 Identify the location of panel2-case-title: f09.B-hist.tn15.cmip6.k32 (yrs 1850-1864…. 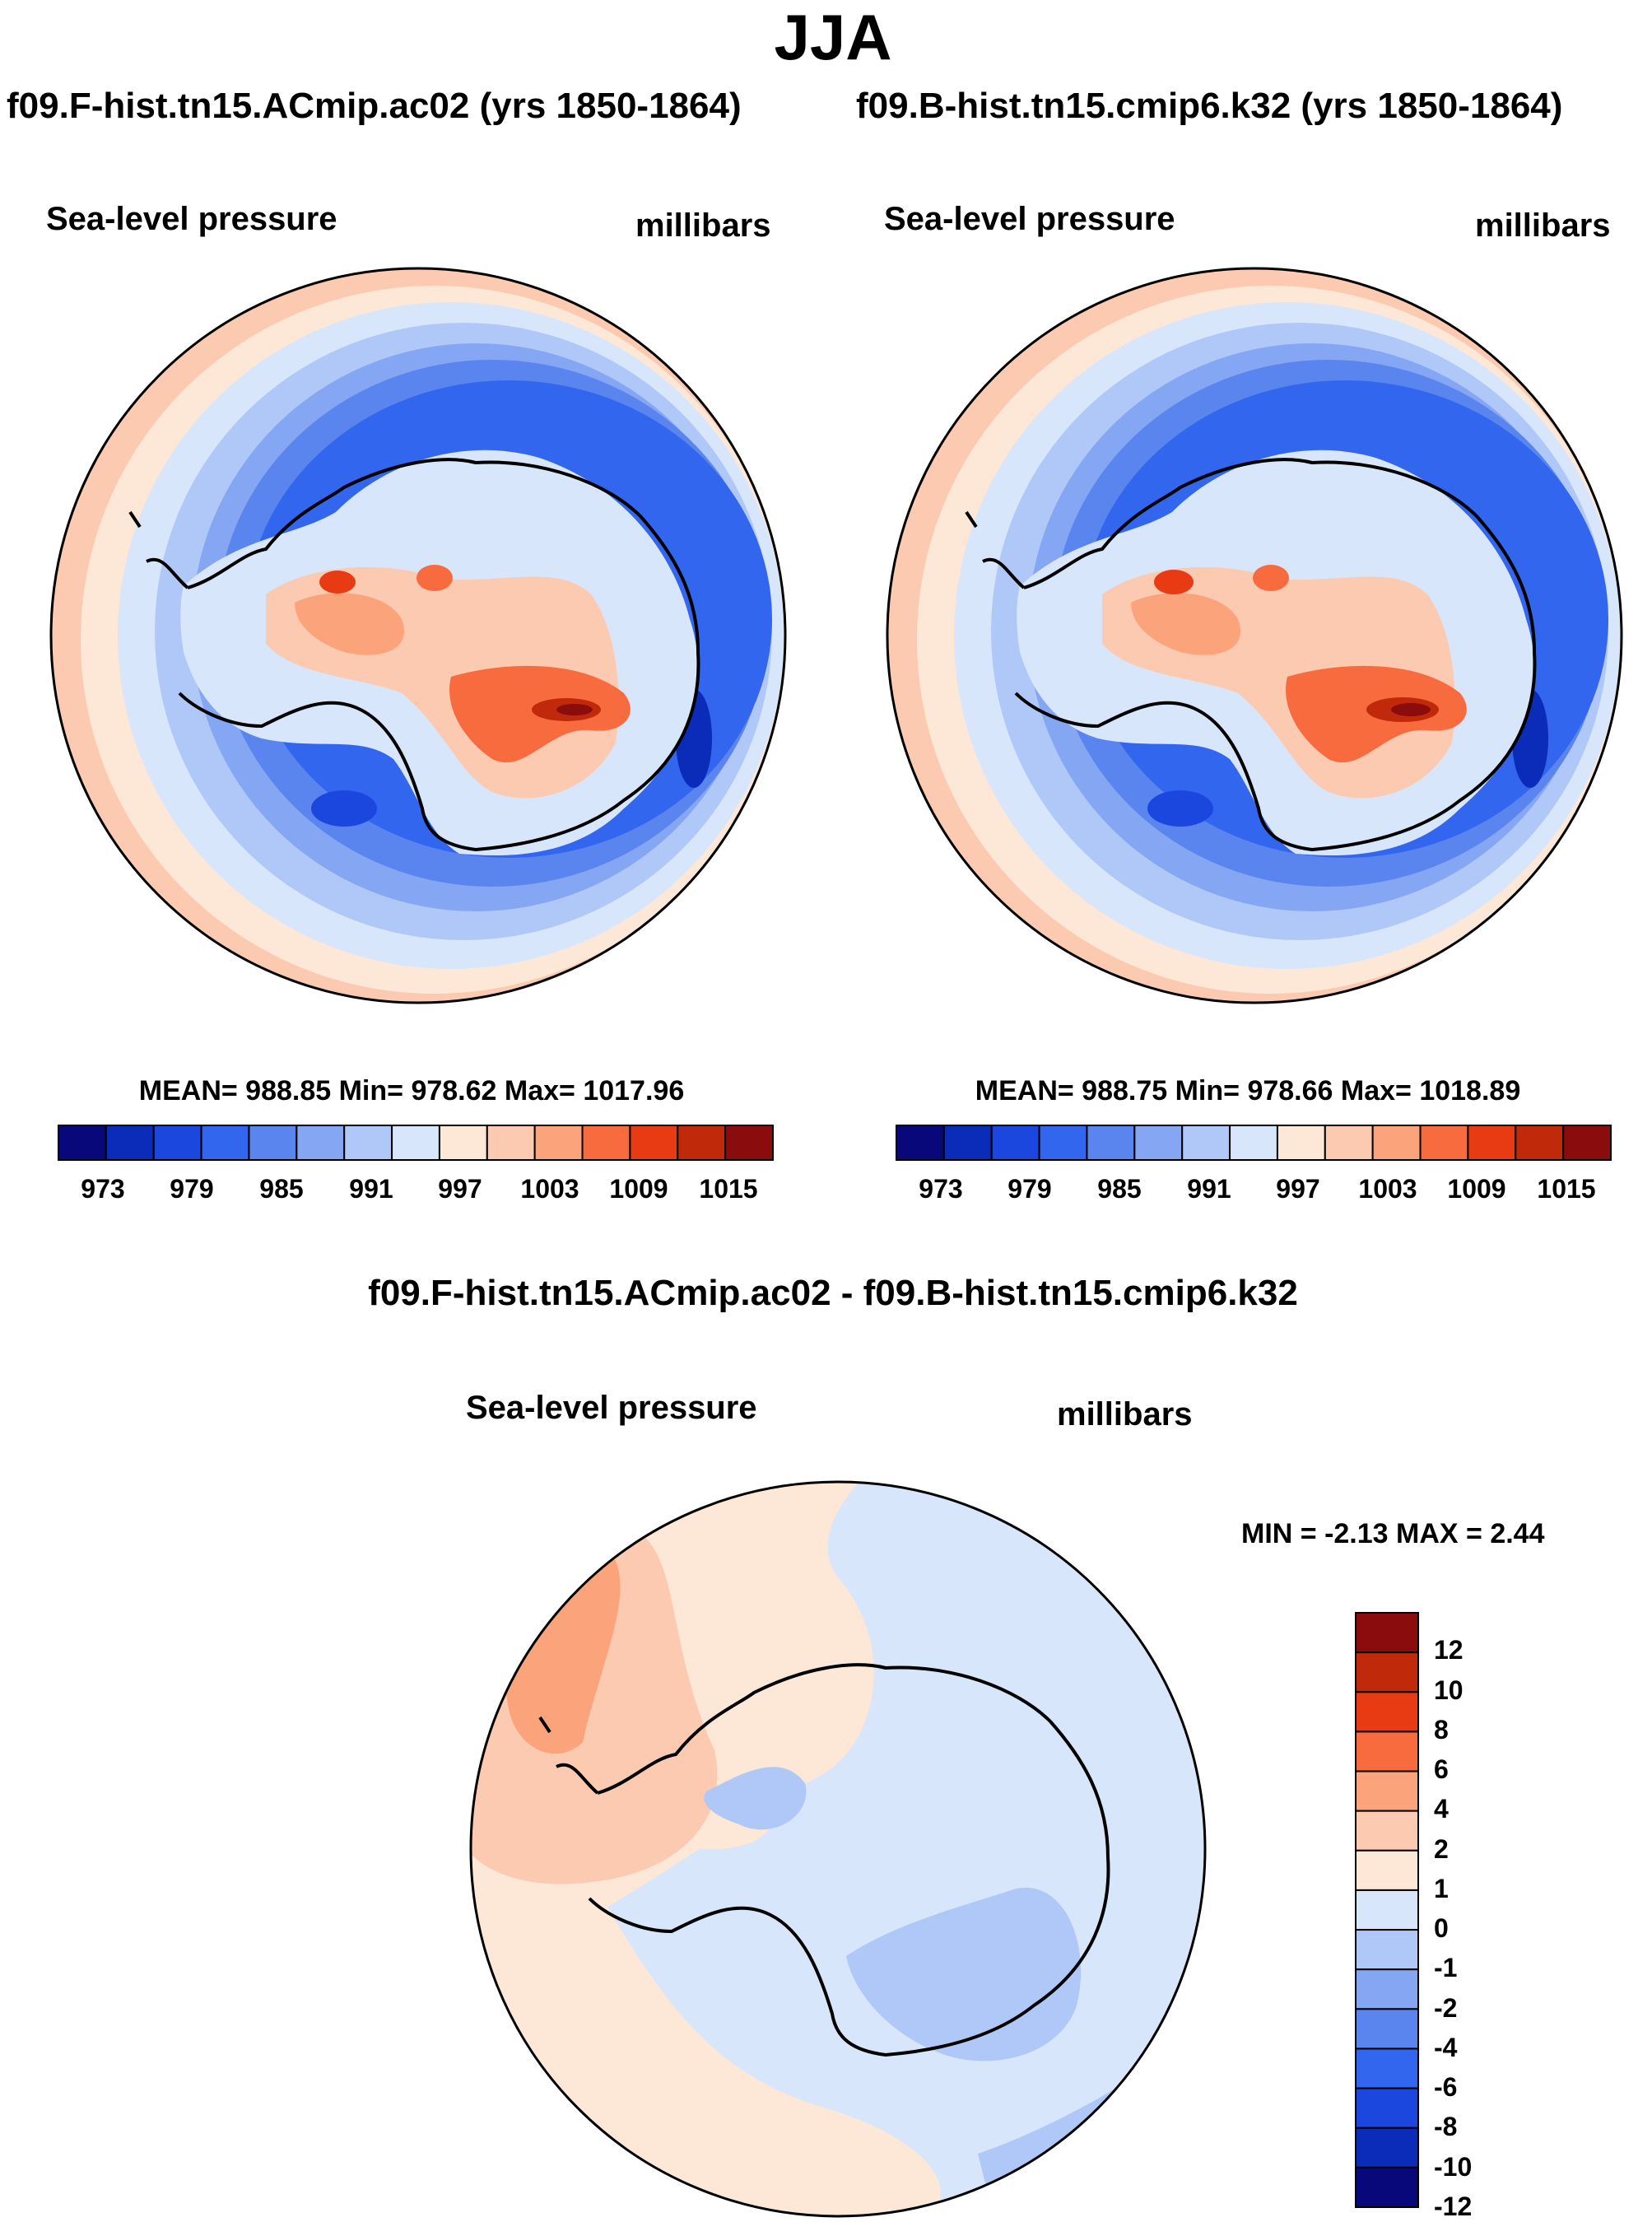
(1209, 106).